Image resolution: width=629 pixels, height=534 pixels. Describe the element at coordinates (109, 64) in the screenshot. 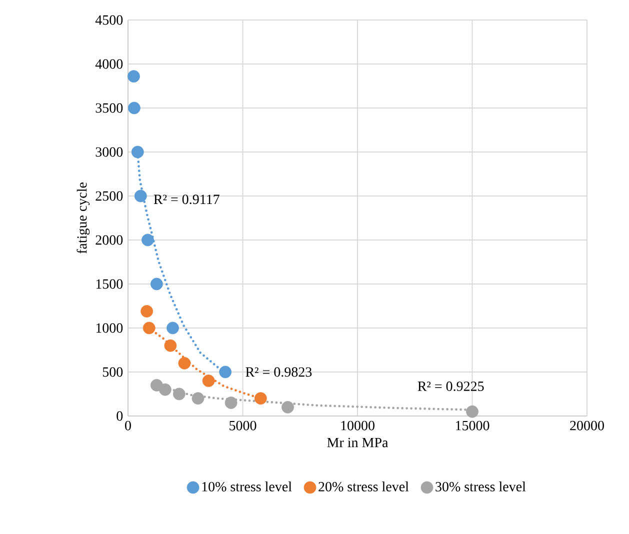

I see `y-tick-label: 4000` at that location.